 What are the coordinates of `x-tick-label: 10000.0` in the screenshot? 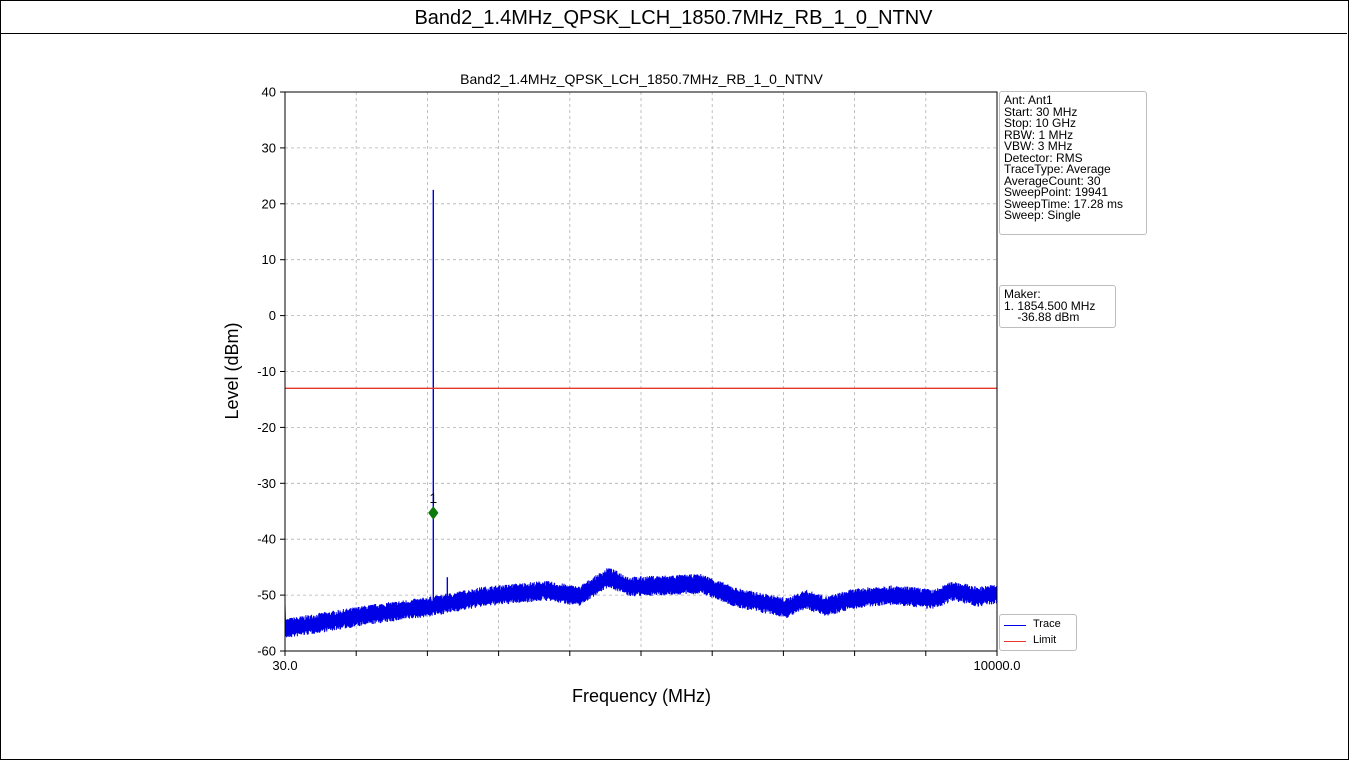 It's located at (997, 665).